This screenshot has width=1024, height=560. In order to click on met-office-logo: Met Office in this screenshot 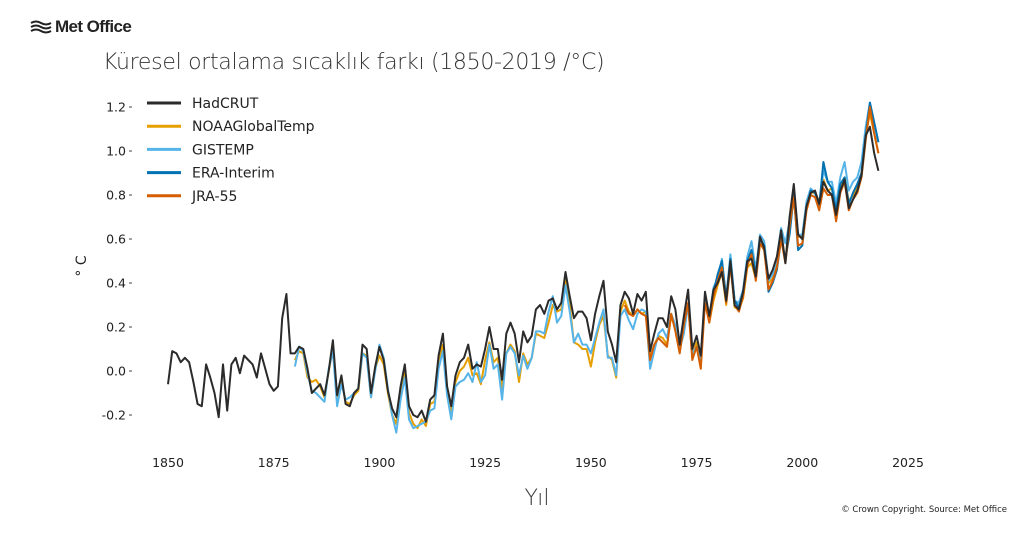, I will do `click(81, 27)`.